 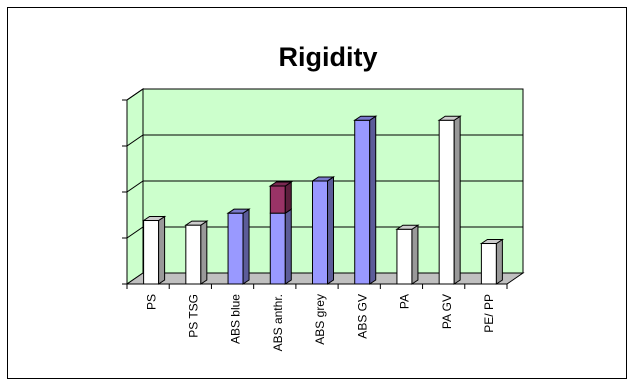 I want to click on bar-7-front, so click(x=446, y=202).